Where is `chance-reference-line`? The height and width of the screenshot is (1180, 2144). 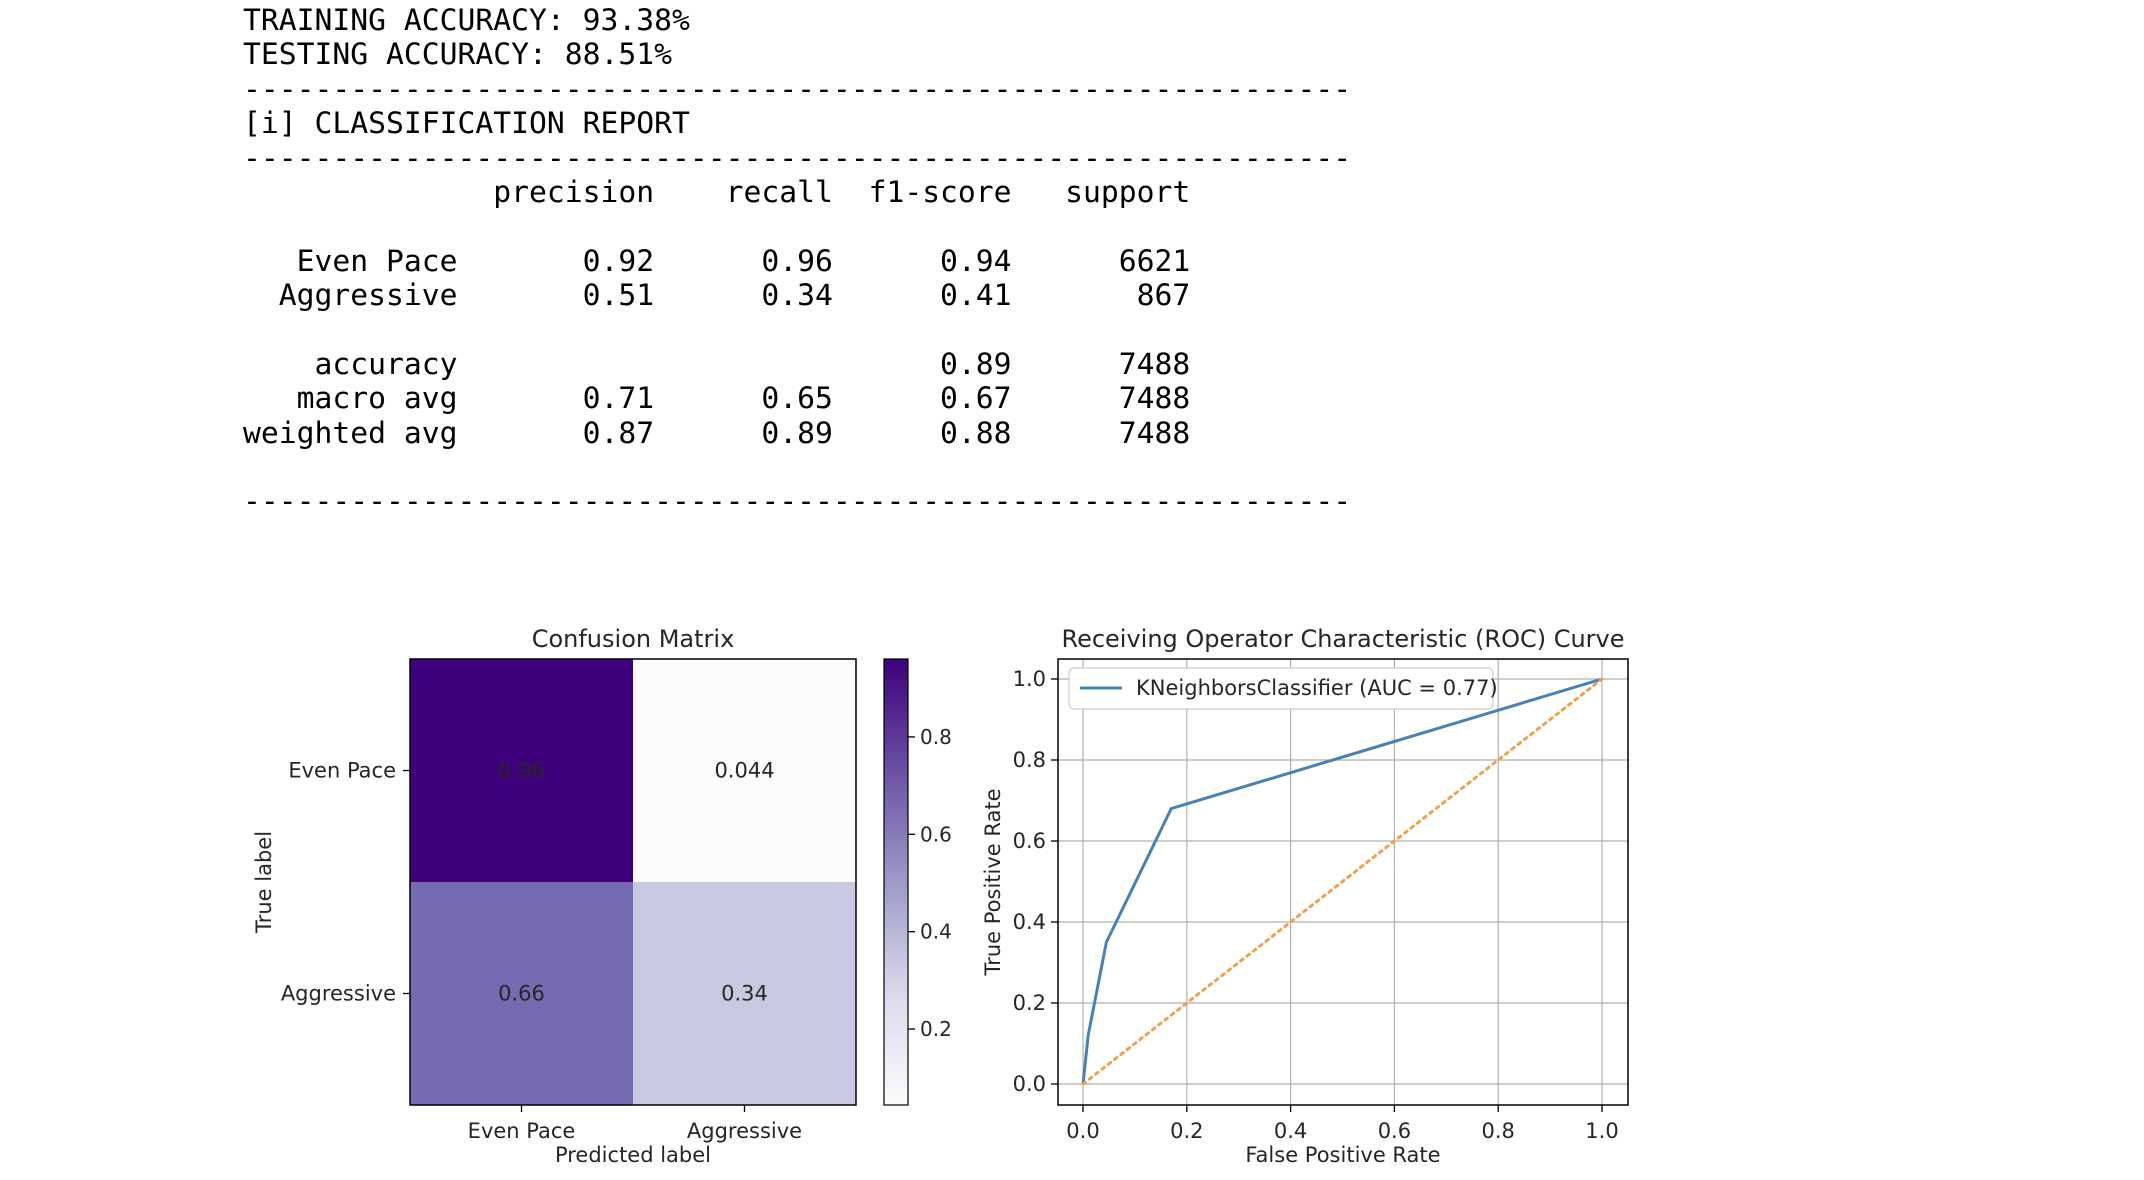
chance-reference-line is located at coordinates (1342, 881).